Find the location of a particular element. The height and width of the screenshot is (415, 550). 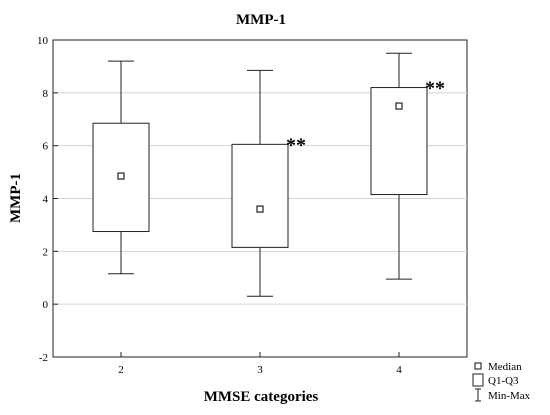

legend-label: Min-Max is located at coordinates (509, 396).